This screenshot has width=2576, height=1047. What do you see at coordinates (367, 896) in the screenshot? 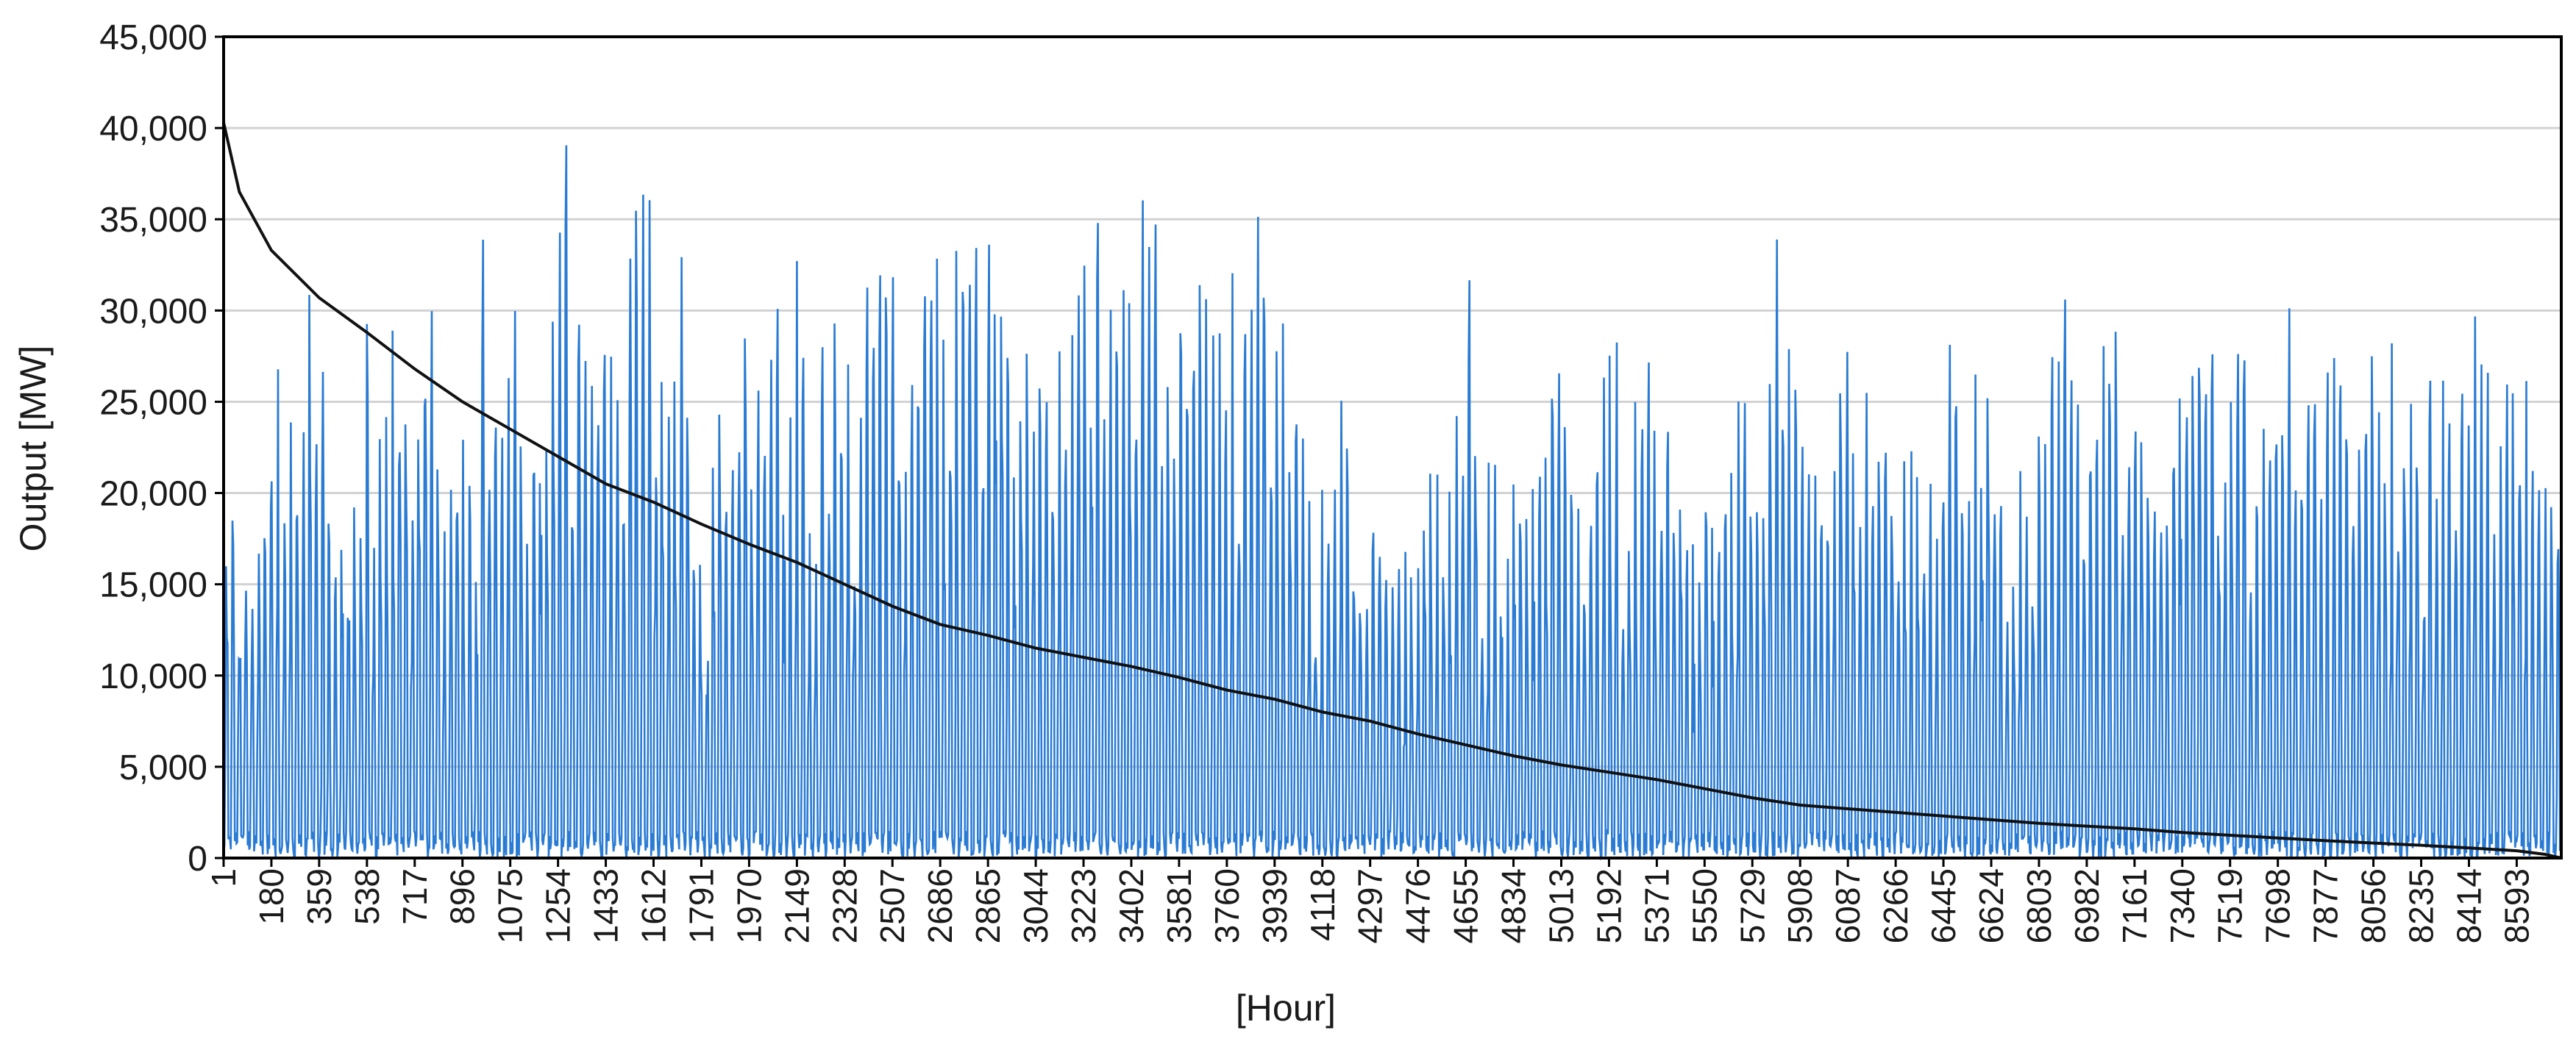
I see `x-tick-label: 538` at bounding box center [367, 896].